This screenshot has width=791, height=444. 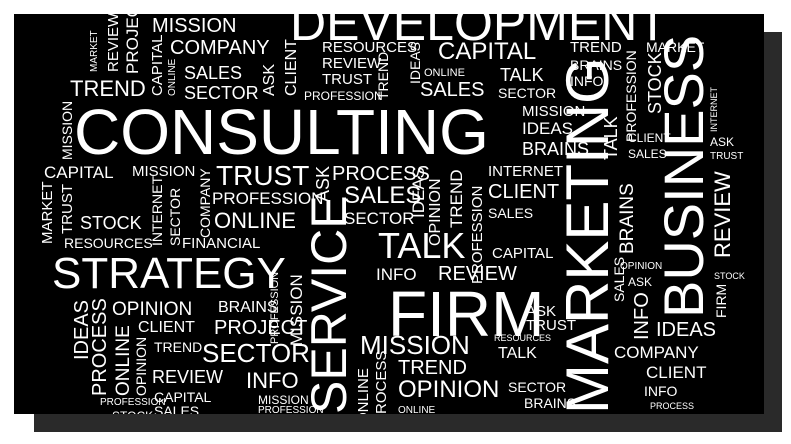 What do you see at coordinates (220, 48) in the screenshot?
I see `word-company: COMPANY` at bounding box center [220, 48].